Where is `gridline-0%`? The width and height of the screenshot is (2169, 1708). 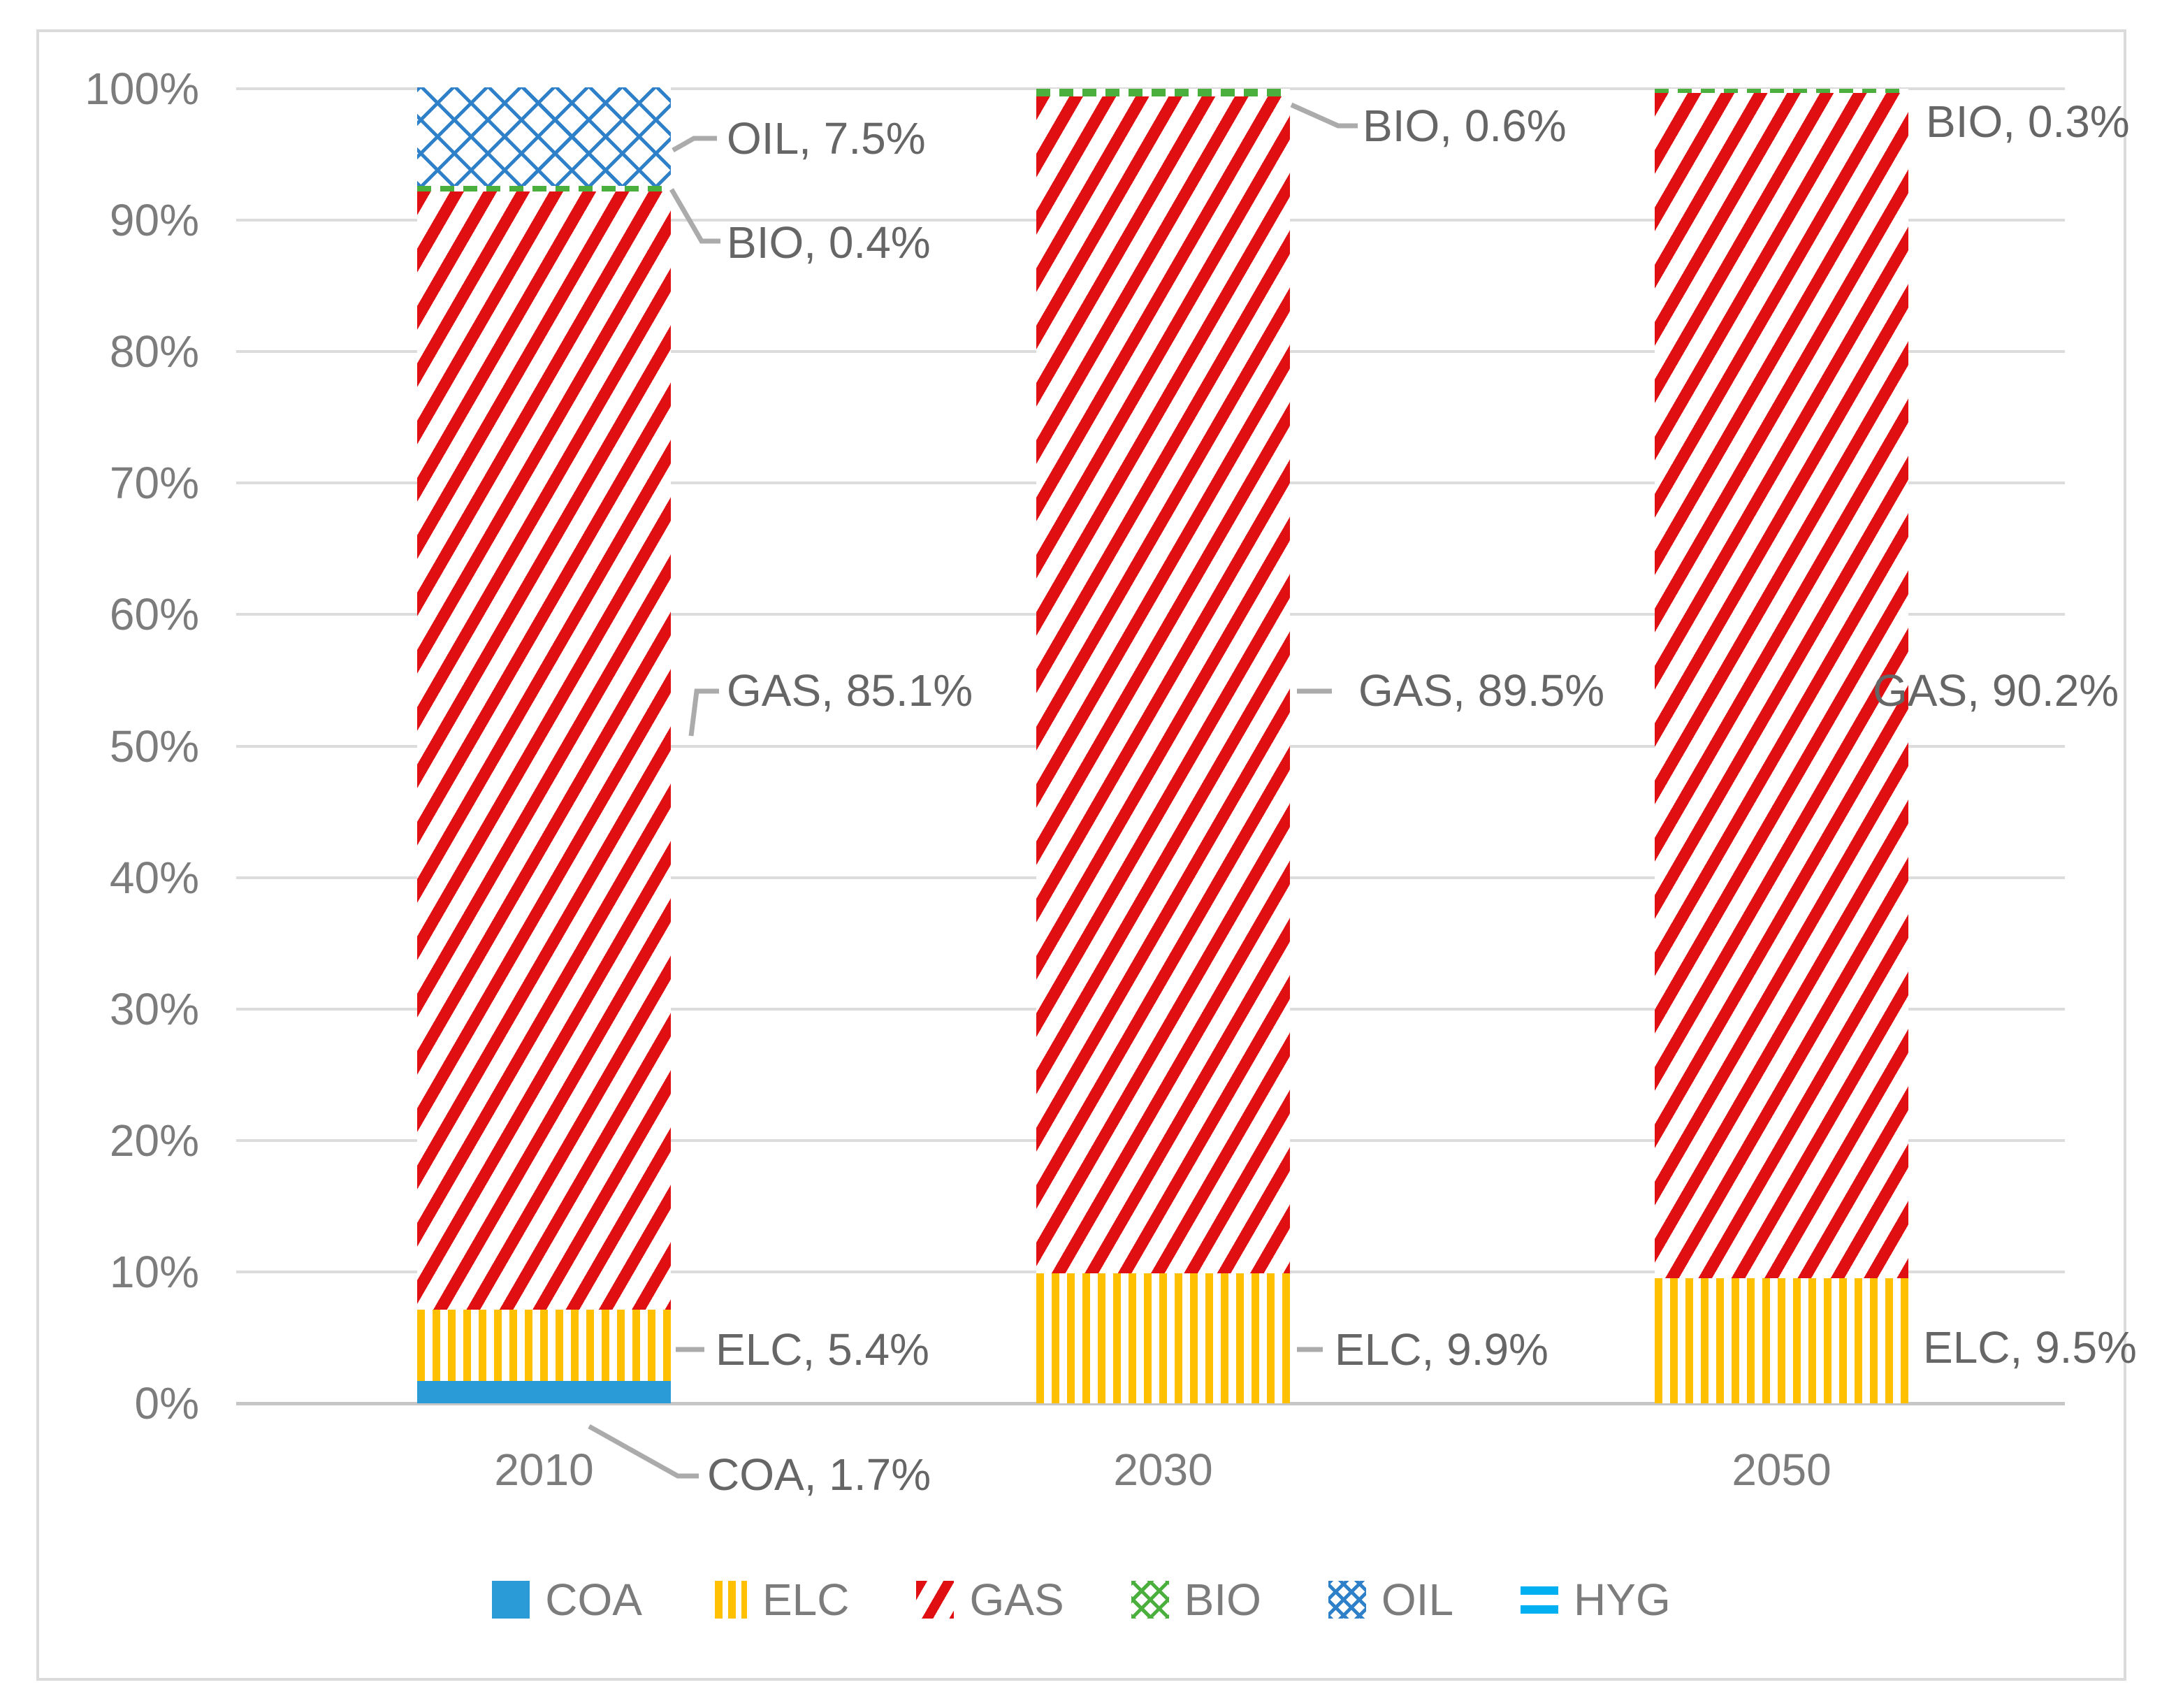 gridline-0% is located at coordinates (1150, 1403).